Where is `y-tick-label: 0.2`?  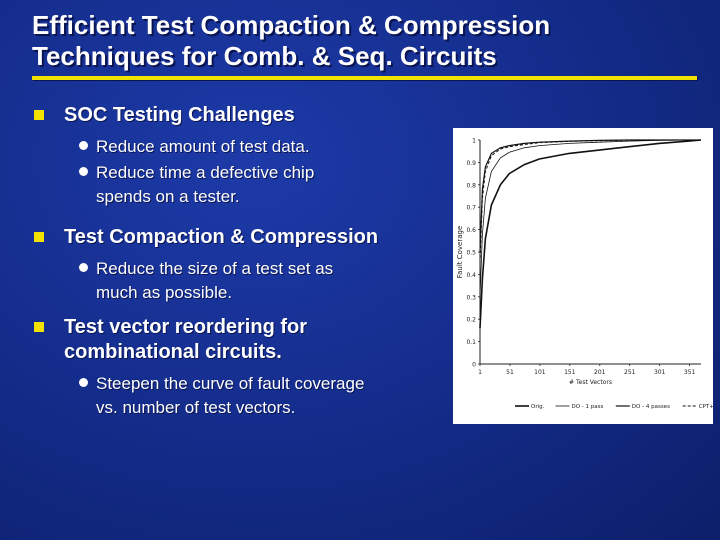
y-tick-label: 0.2 is located at coordinates (471, 320).